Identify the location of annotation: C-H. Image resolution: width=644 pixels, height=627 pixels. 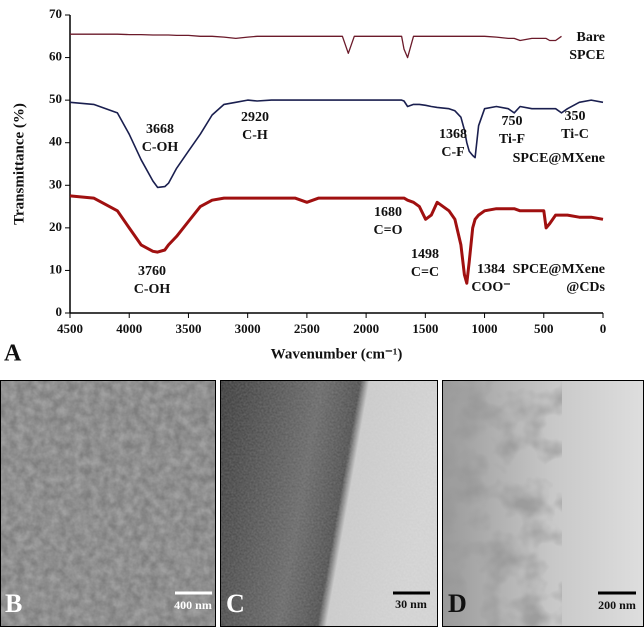
(255, 135).